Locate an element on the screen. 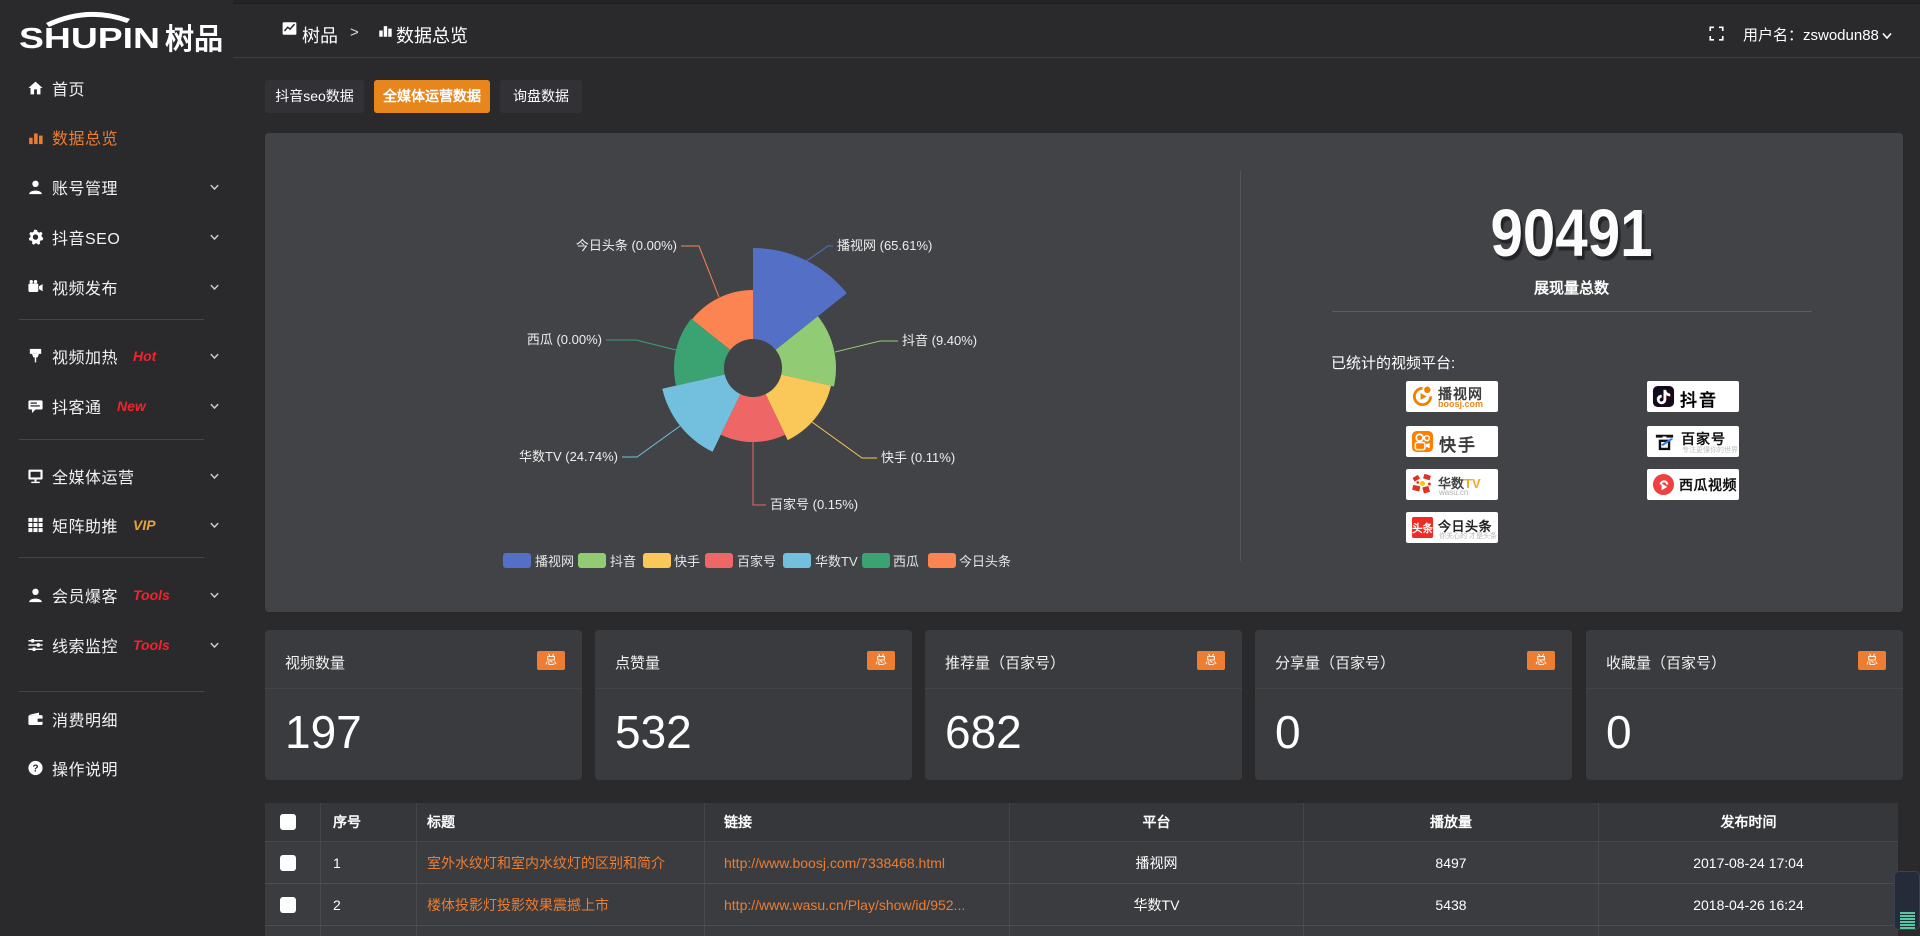 This screenshot has height=936, width=1920. svg-text: 百家号 is located at coordinates (756, 561).